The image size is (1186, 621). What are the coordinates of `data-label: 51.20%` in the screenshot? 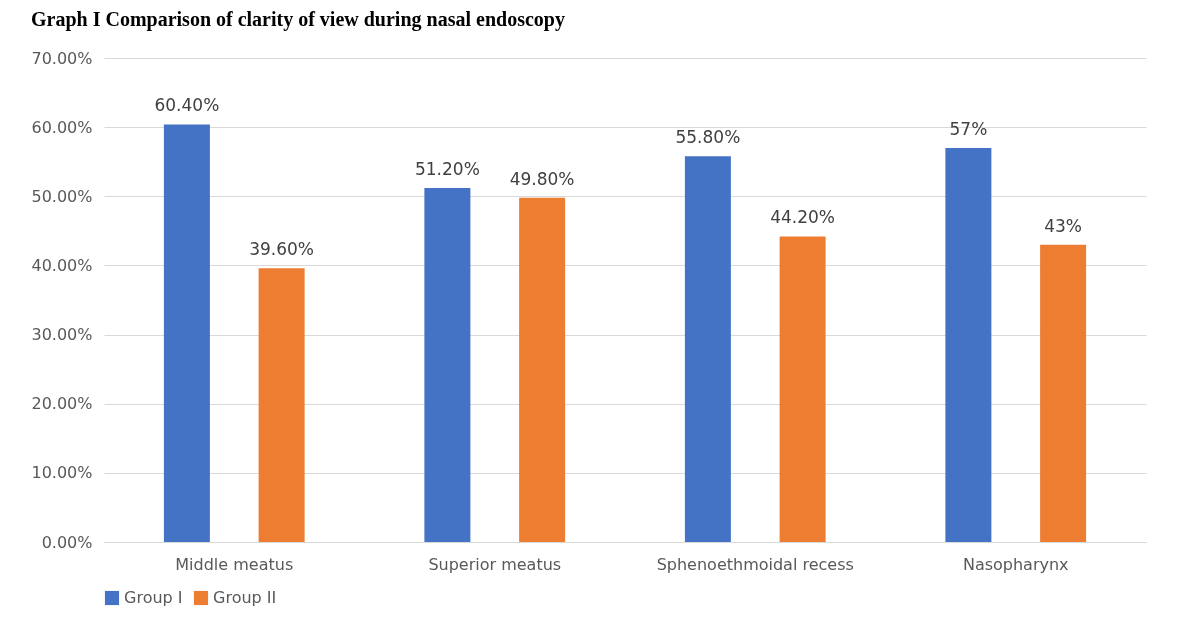 It's located at (447, 168).